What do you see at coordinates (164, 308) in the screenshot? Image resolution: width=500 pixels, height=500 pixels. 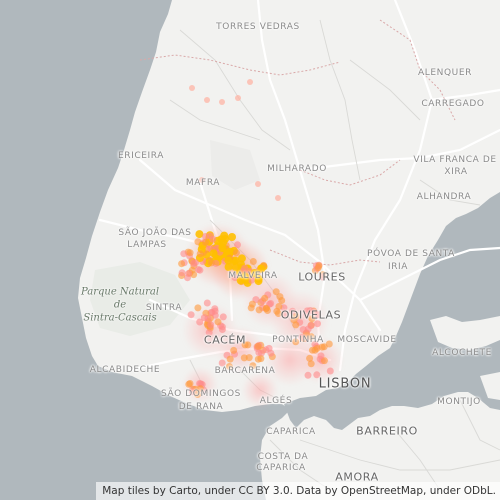 I see `place-label: SINTRA` at bounding box center [164, 308].